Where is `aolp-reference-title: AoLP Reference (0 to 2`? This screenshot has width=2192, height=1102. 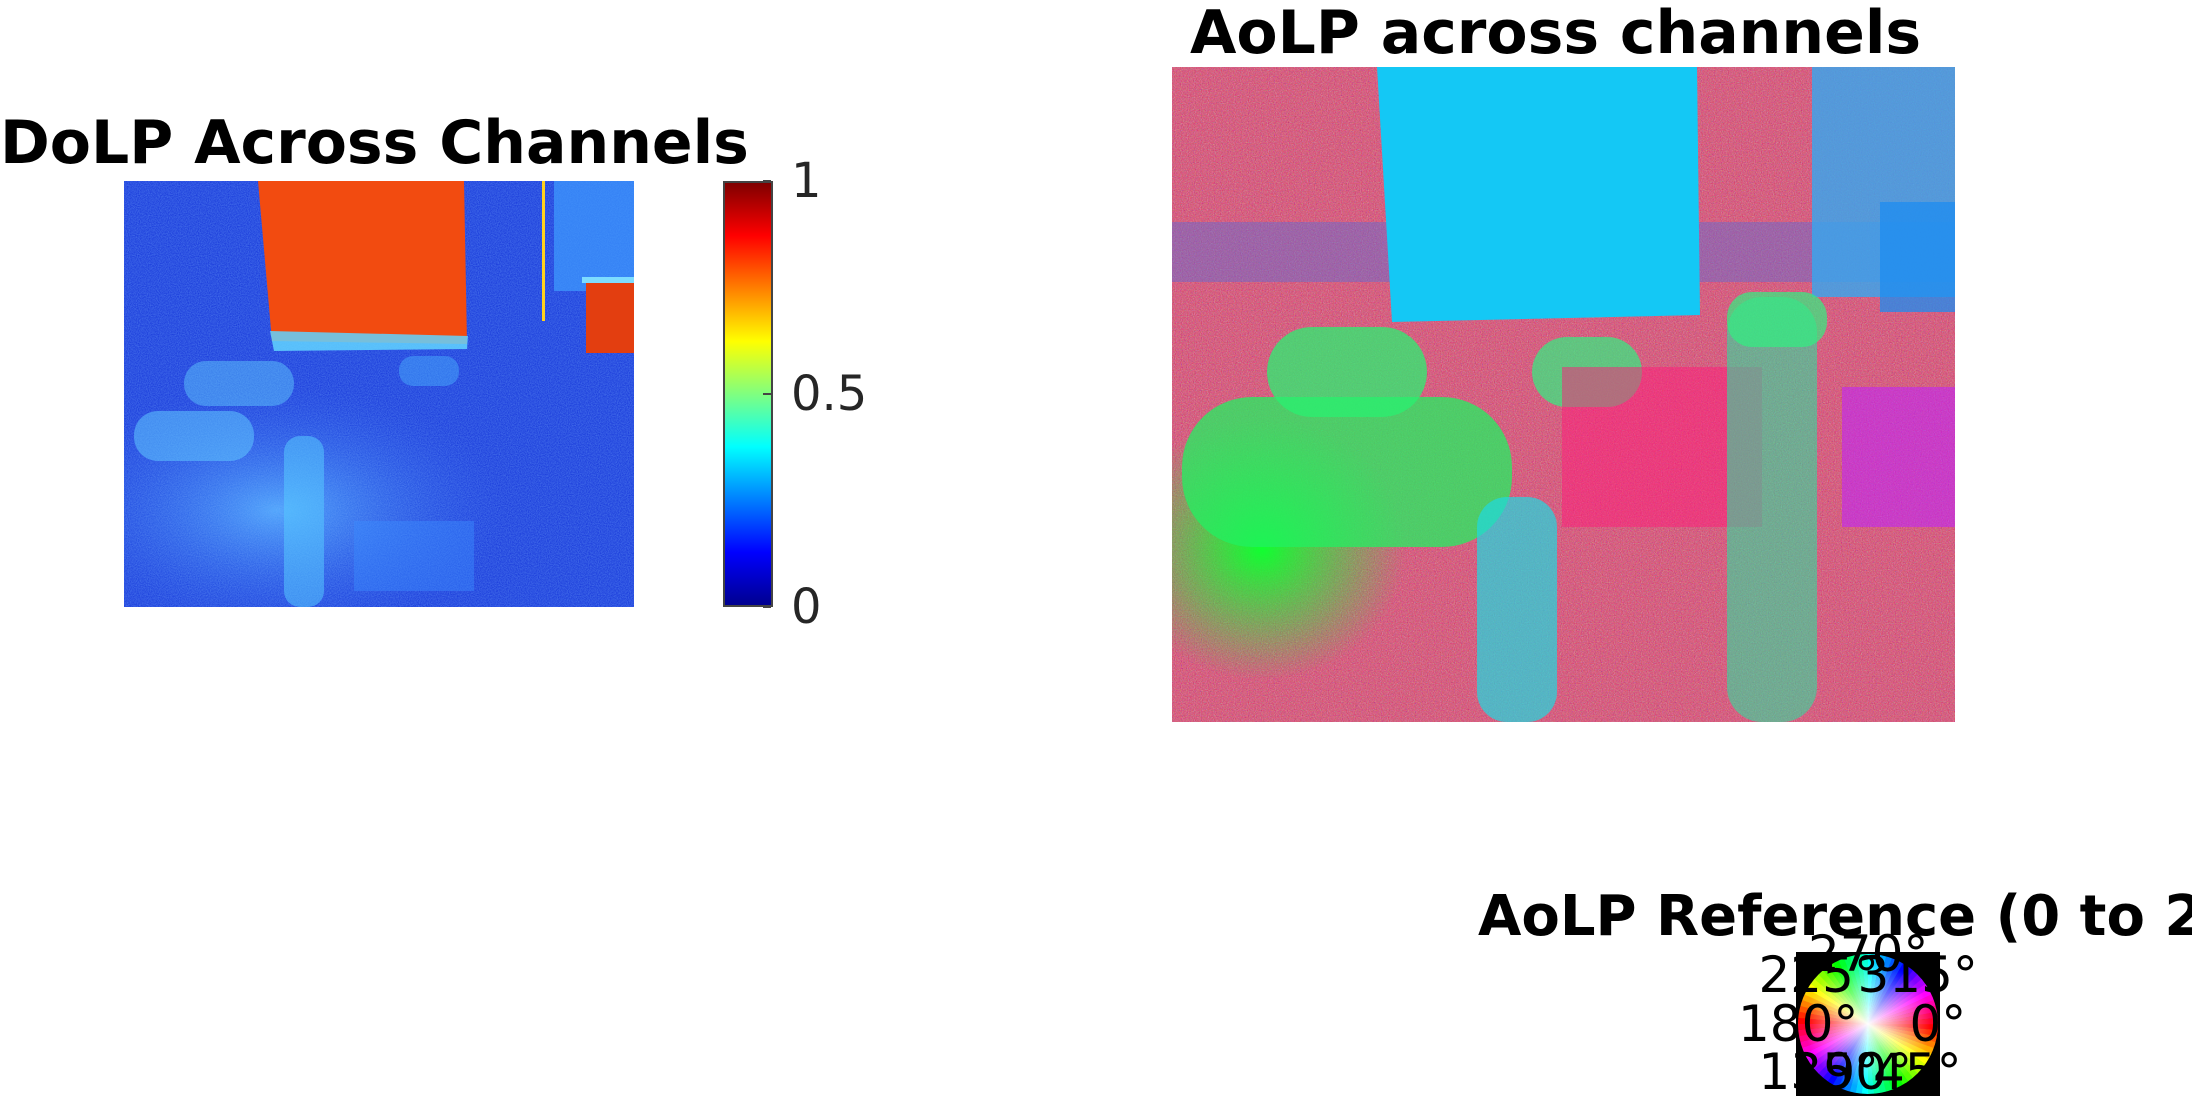
aolp-reference-title: AoLP Reference (0 to 2 is located at coordinates (1835, 916).